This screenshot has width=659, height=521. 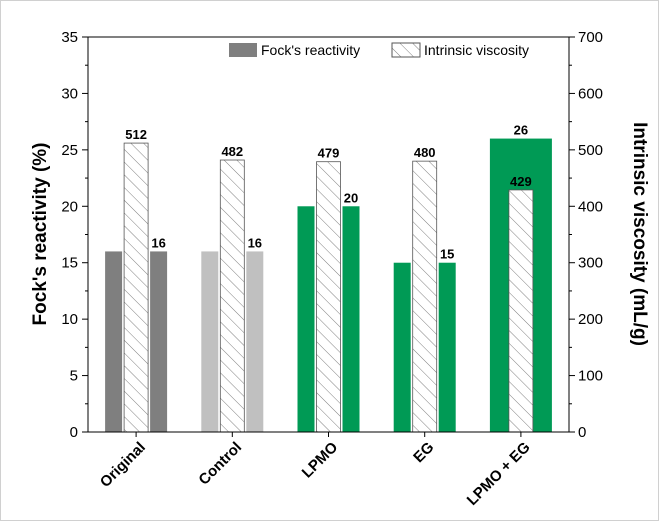 What do you see at coordinates (40, 234) in the screenshot?
I see `y-axis-title: Fock's reactivity (%)` at bounding box center [40, 234].